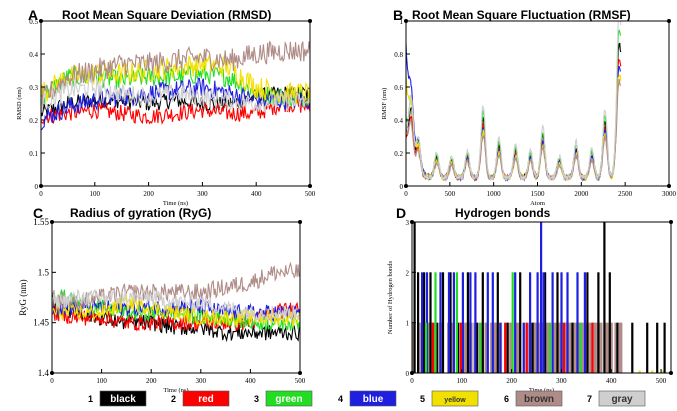 The image size is (677, 411). Describe the element at coordinates (33, 88) in the screenshot. I see `y-tick-label: 0.3` at that location.